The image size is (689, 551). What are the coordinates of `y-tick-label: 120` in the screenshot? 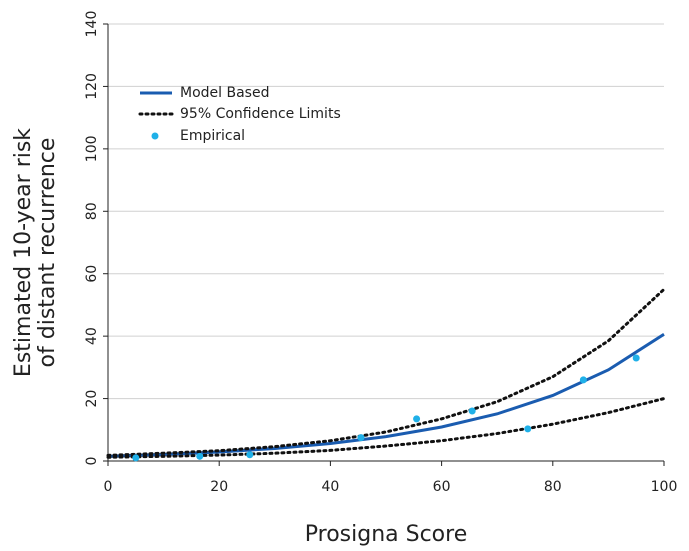 It's located at (92, 86).